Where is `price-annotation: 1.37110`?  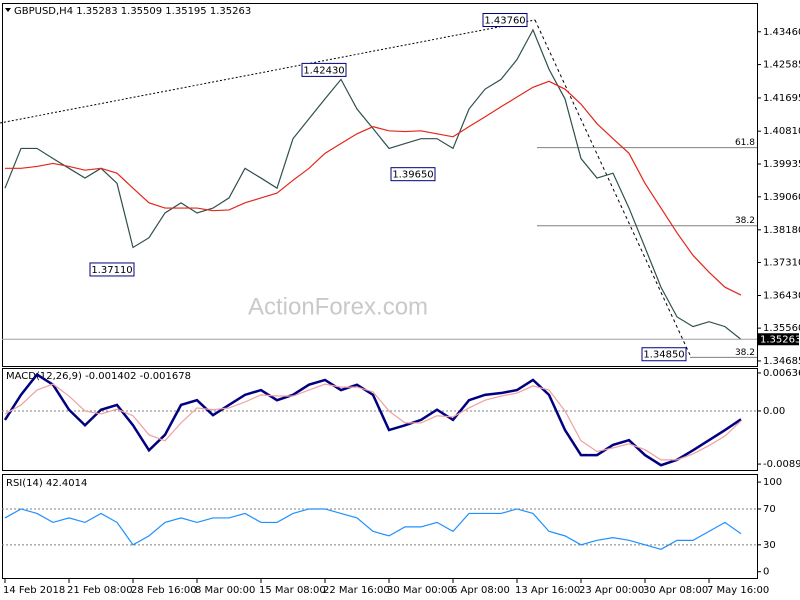 price-annotation: 1.37110 is located at coordinates (111, 270).